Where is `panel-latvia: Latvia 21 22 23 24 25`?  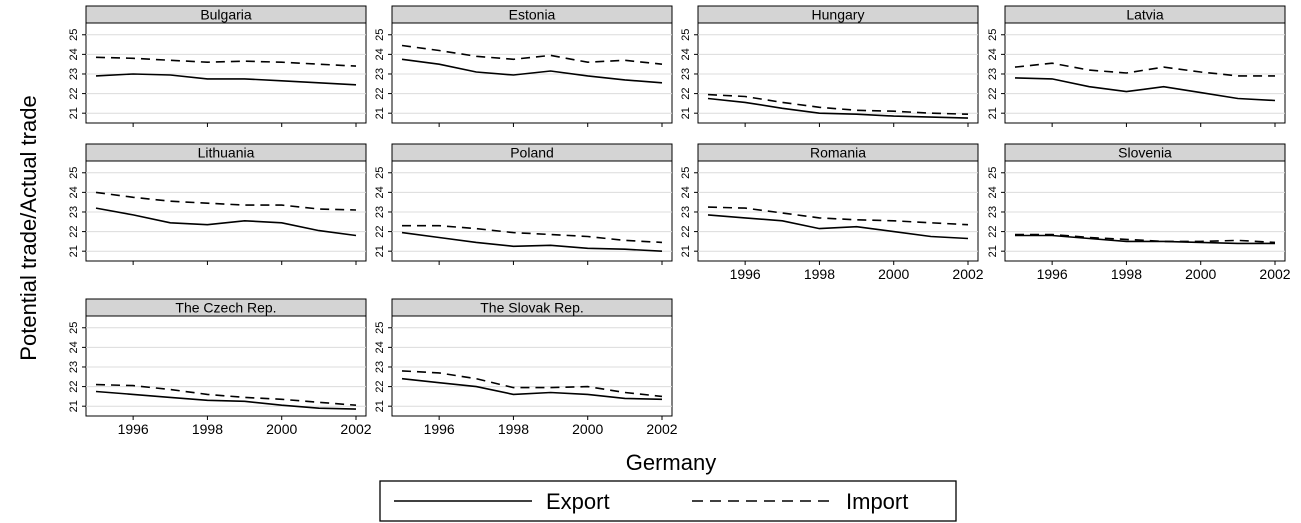
panel-latvia: Latvia 21 22 23 24 25 is located at coordinates (1136, 66).